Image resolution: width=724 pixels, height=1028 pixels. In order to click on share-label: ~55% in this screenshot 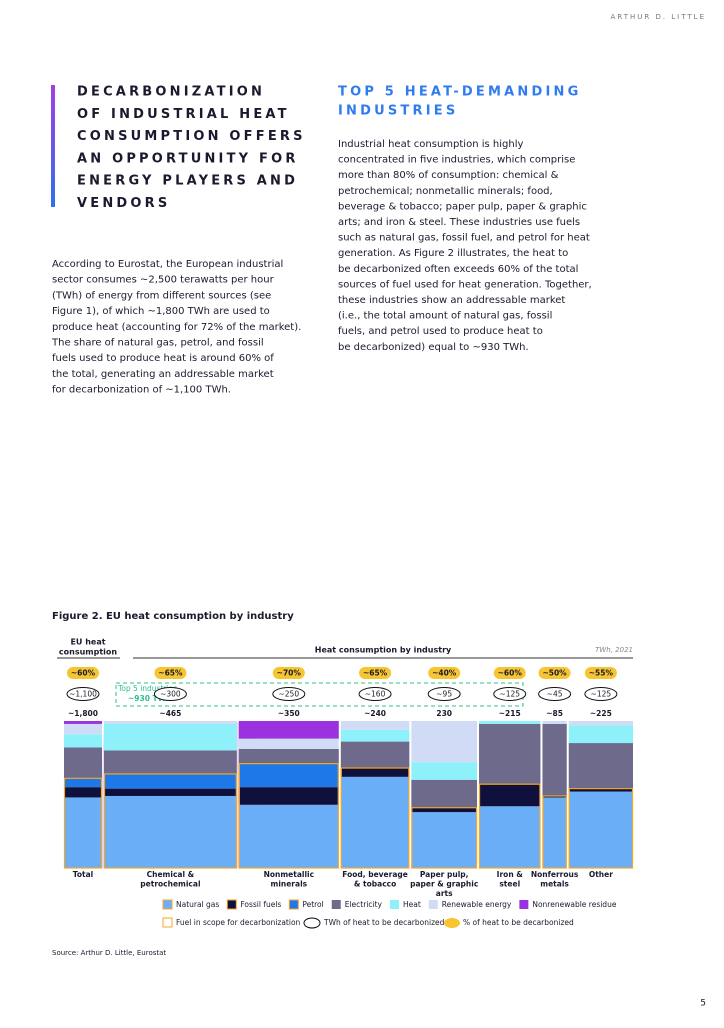, I will do `click(601, 673)`.